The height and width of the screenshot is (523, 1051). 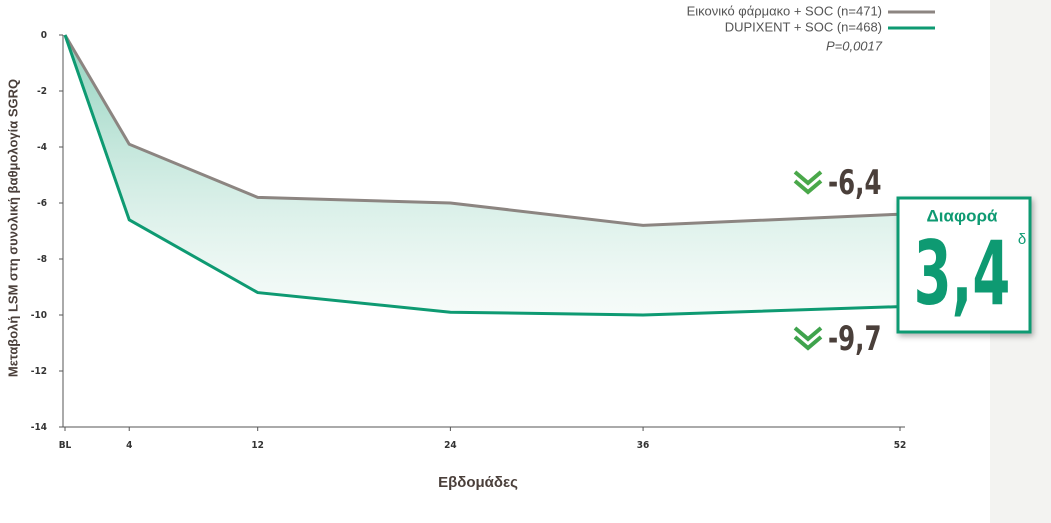 What do you see at coordinates (44, 35) in the screenshot?
I see `y-tick-label: 0` at bounding box center [44, 35].